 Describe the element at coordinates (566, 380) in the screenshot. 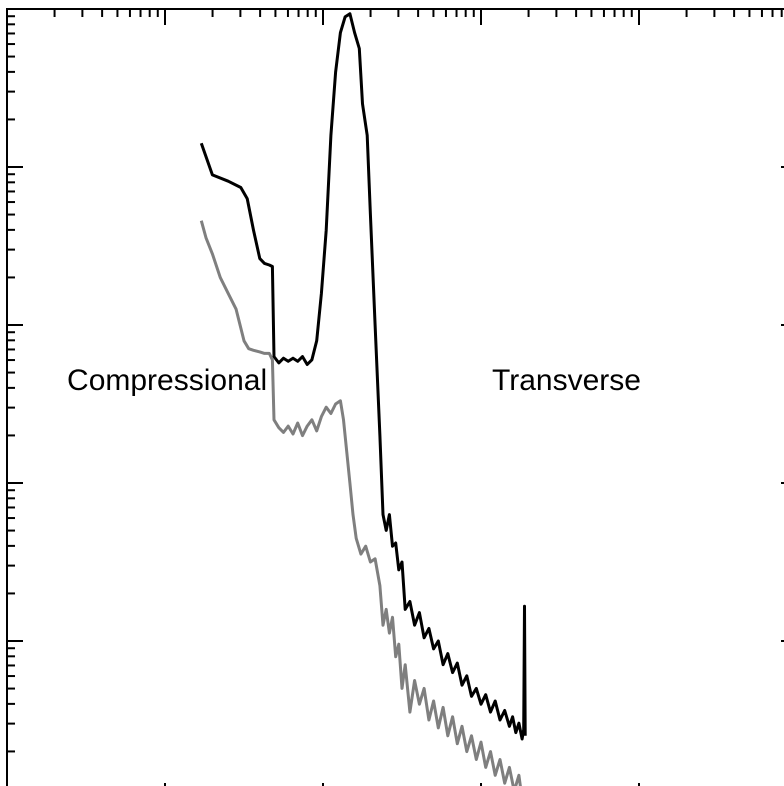

I see `annotation-transverse: Transverse` at that location.